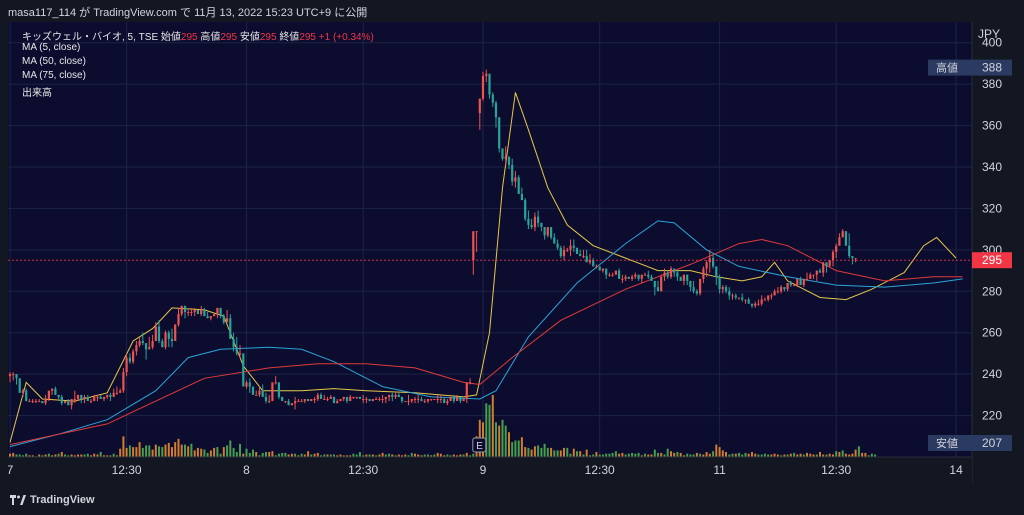 The height and width of the screenshot is (515, 1024). What do you see at coordinates (189, 37) in the screenshot?
I see `open-value: 295` at bounding box center [189, 37].